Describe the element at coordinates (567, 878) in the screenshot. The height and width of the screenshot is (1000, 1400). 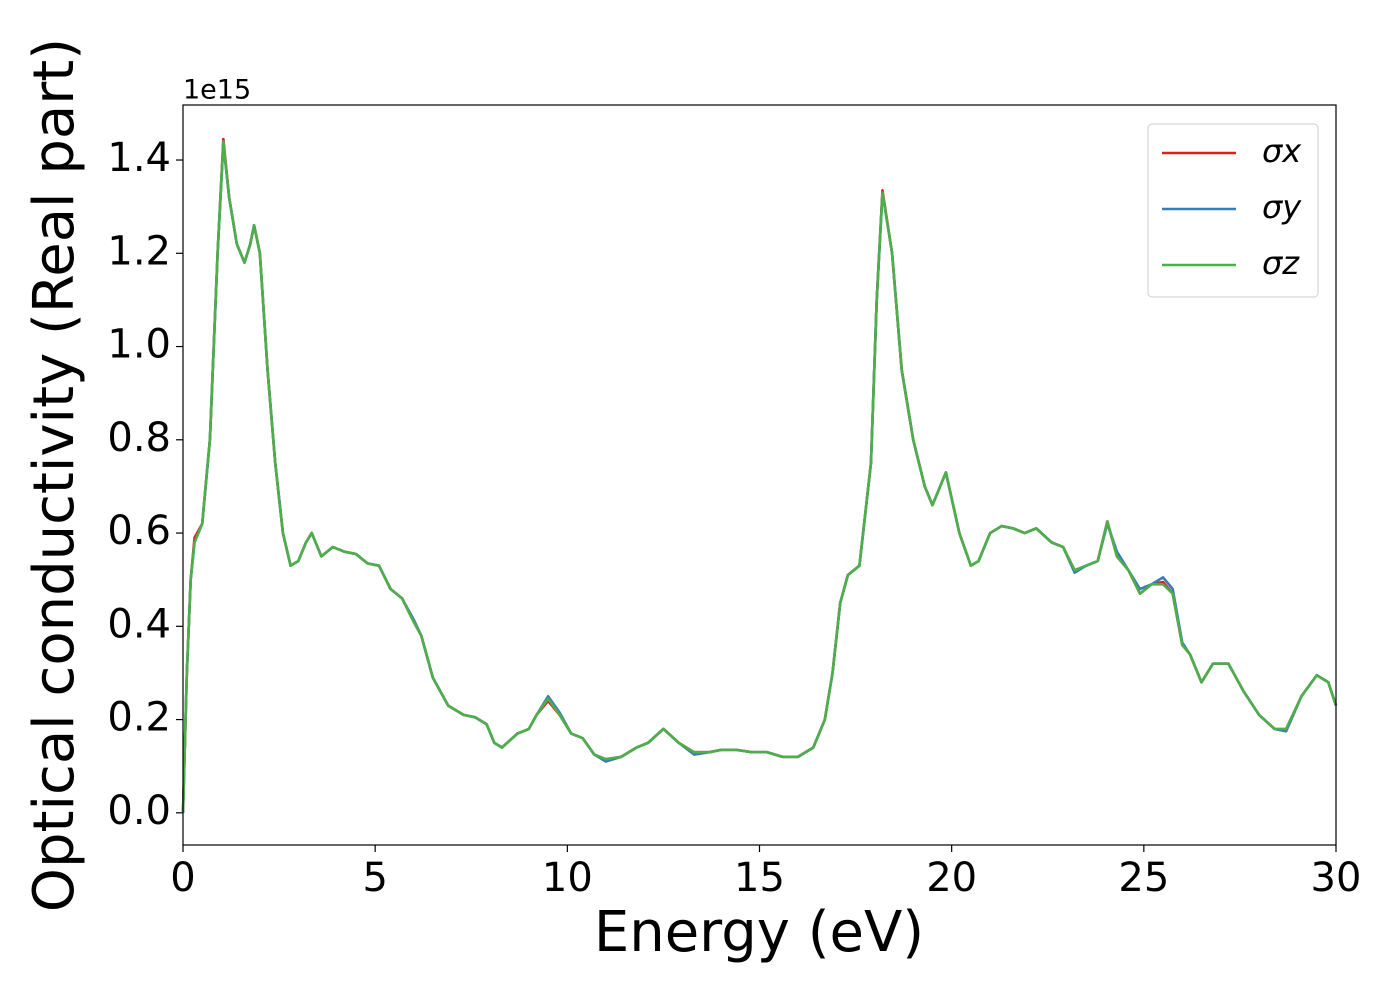
I see `x-tick-label: 10` at that location.